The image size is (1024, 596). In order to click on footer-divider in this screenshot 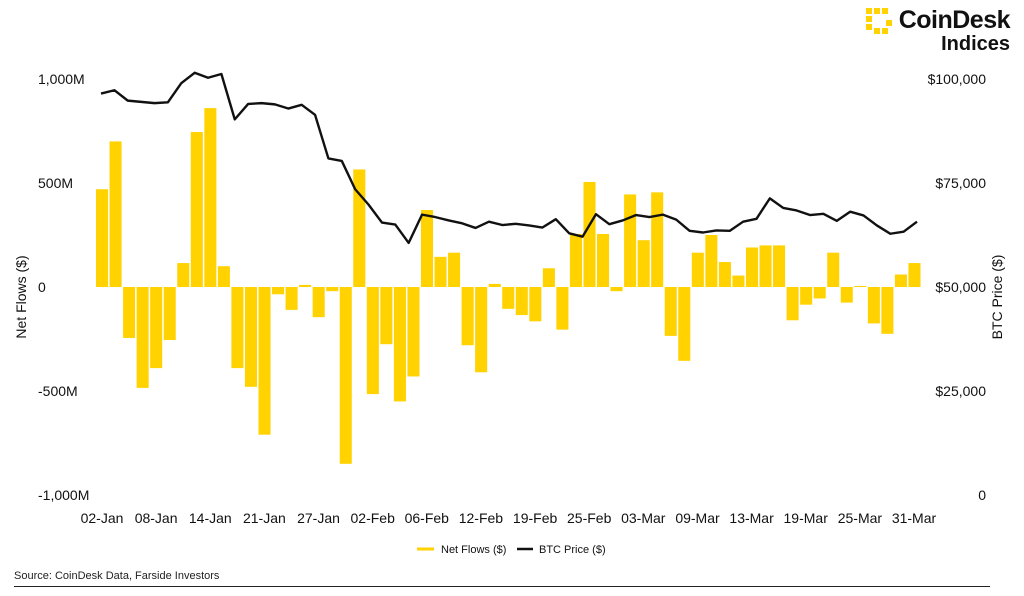, I will do `click(502, 586)`.